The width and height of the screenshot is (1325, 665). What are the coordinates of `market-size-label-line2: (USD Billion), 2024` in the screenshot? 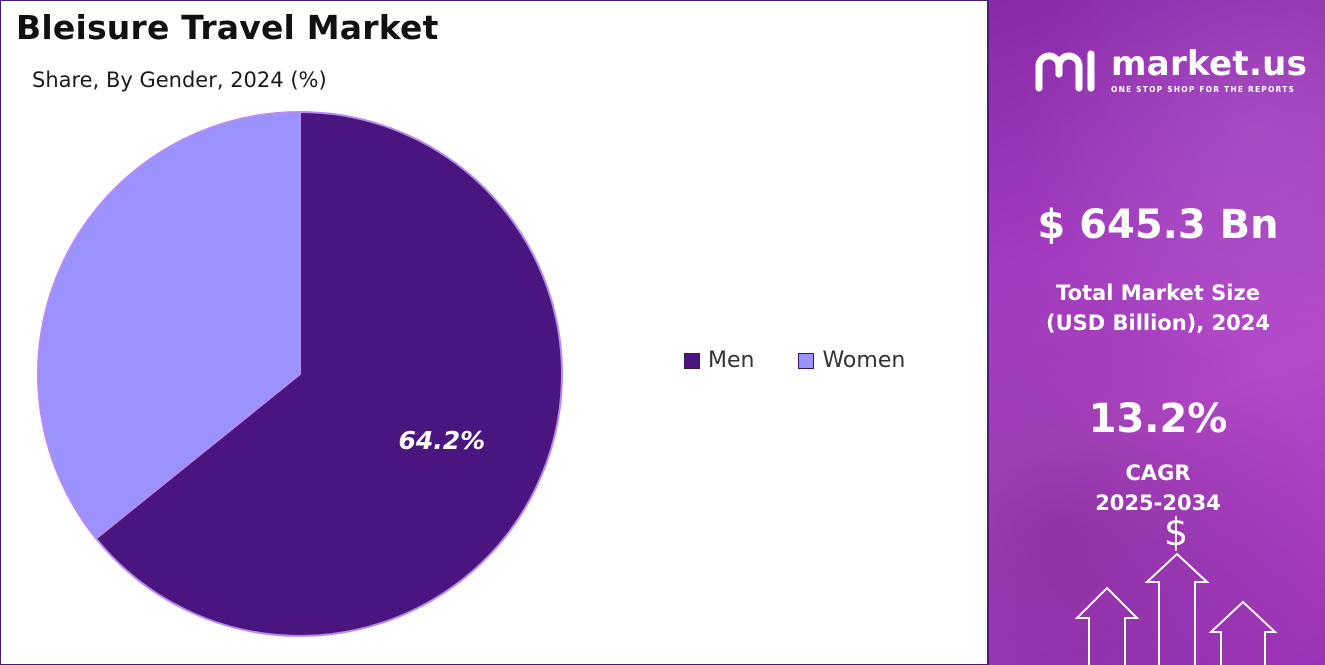 It's located at (1158, 323).